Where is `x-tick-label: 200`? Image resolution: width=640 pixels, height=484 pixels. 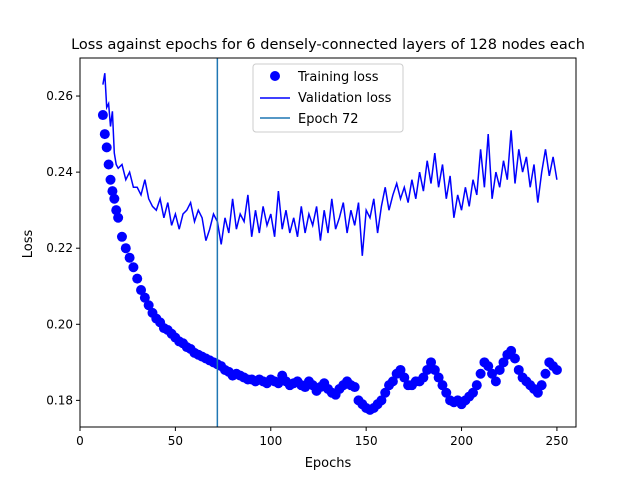
x-tick-label: 200 is located at coordinates (461, 441).